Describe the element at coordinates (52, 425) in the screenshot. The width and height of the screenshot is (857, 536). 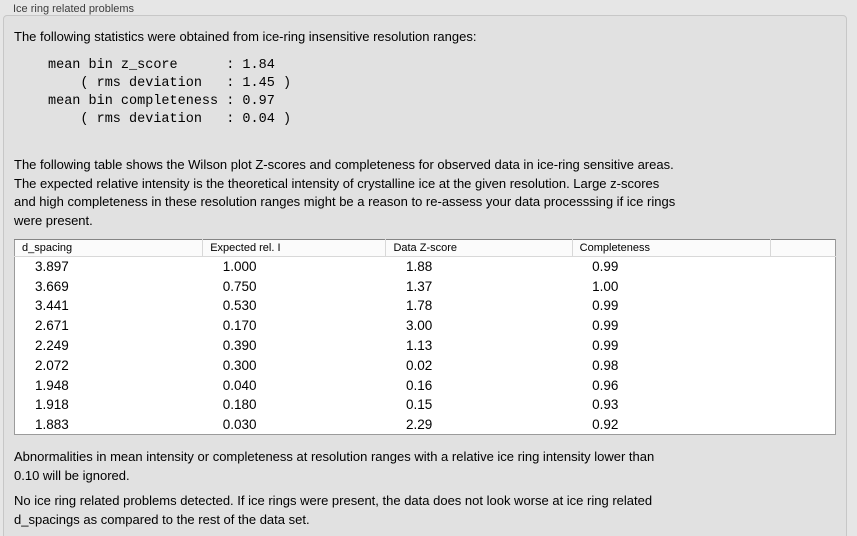
I see `table-cell: 1.883` at that location.